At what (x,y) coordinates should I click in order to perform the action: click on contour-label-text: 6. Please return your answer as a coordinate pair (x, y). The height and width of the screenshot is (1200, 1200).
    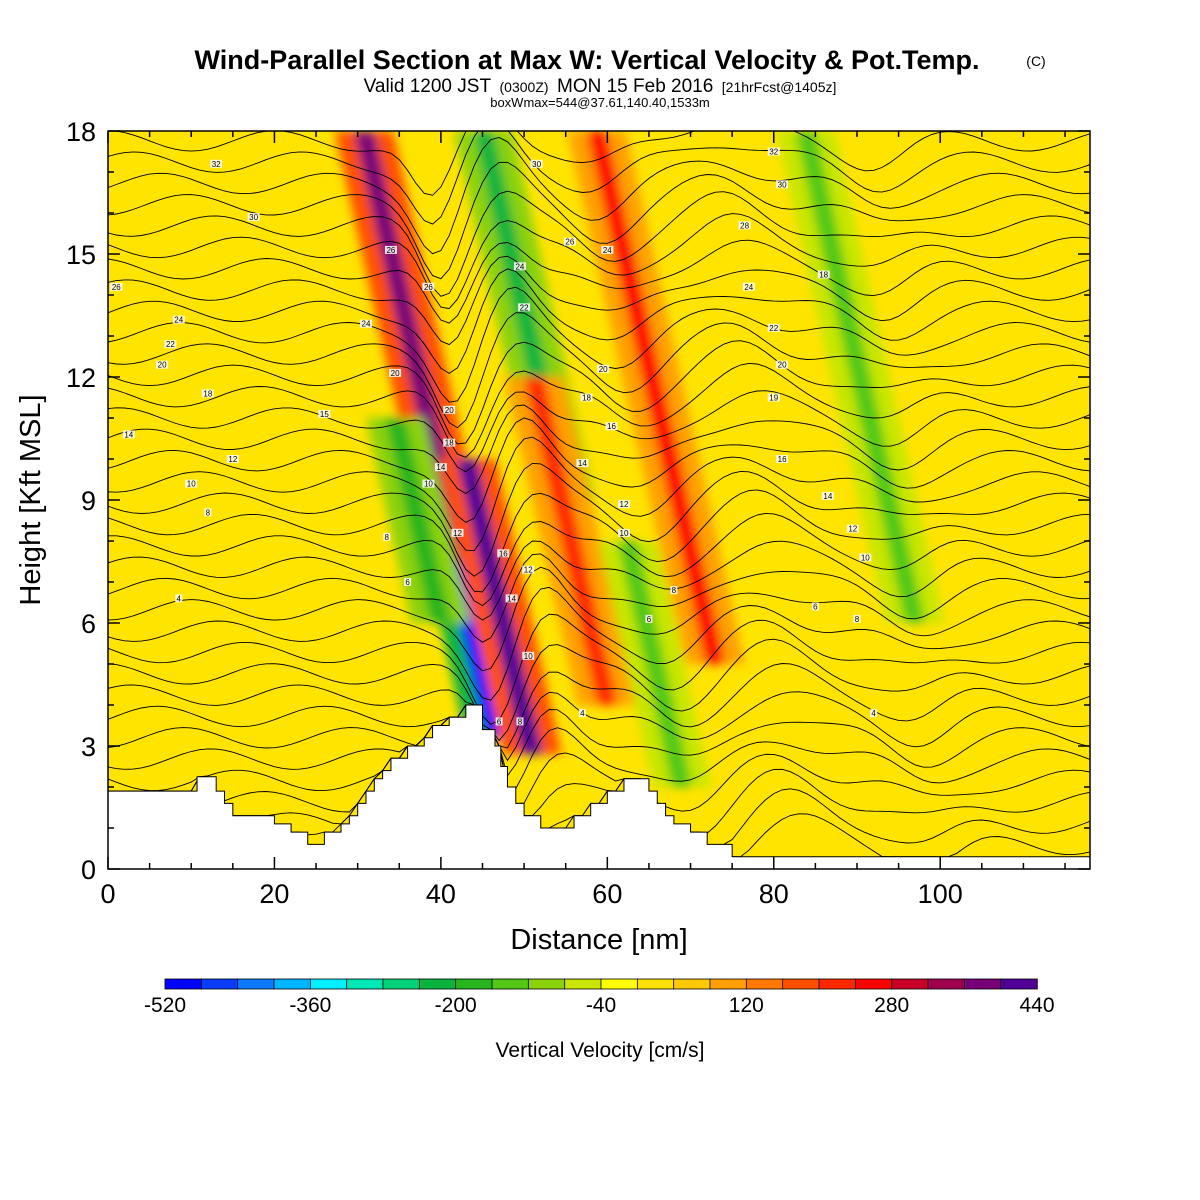
    Looking at the image, I should click on (815, 607).